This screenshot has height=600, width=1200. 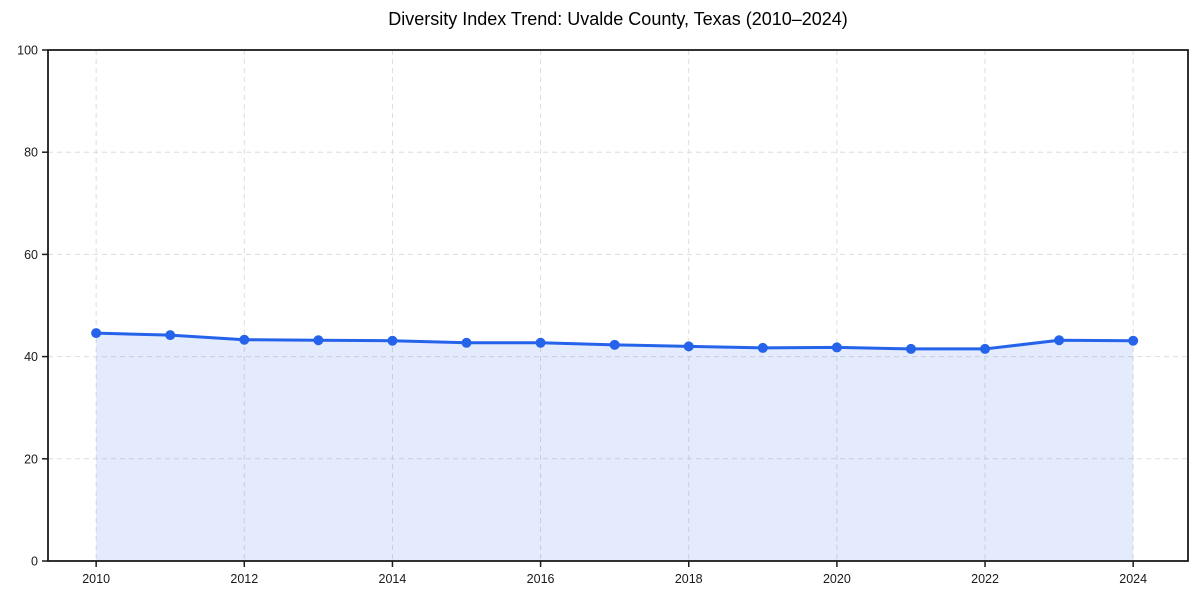 What do you see at coordinates (393, 579) in the screenshot?
I see `x-tick-label: 2014` at bounding box center [393, 579].